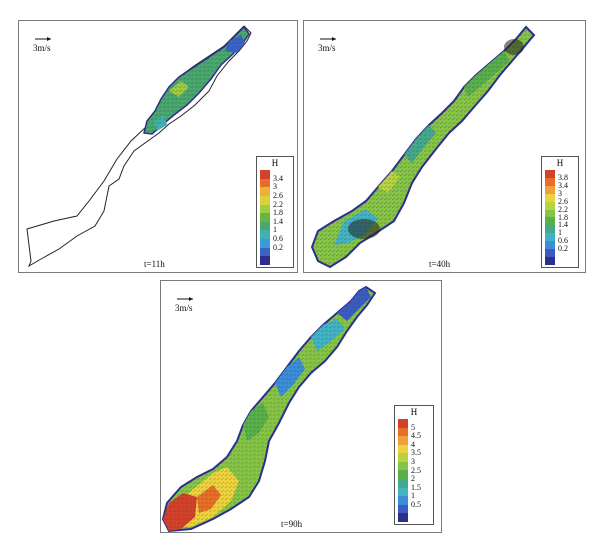 Image resolution: width=600 pixels, height=554 pixels. I want to click on legend: H 3.4 3 2.6 2.2 1.8 1.4 1 0.6 0.2, so click(275, 212).